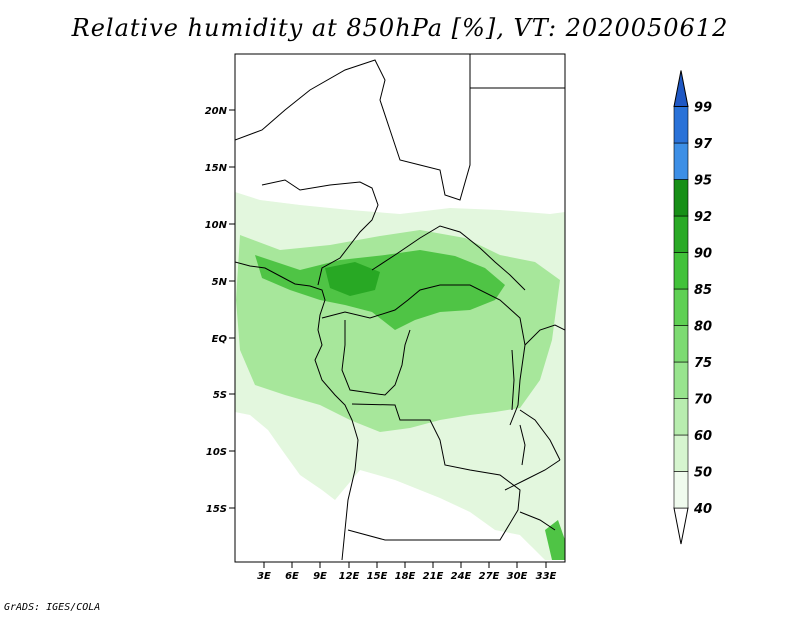 Image resolution: width=800 pixels, height=618 pixels. Describe the element at coordinates (517, 576) in the screenshot. I see `lon-tick-label: 30E` at that location.